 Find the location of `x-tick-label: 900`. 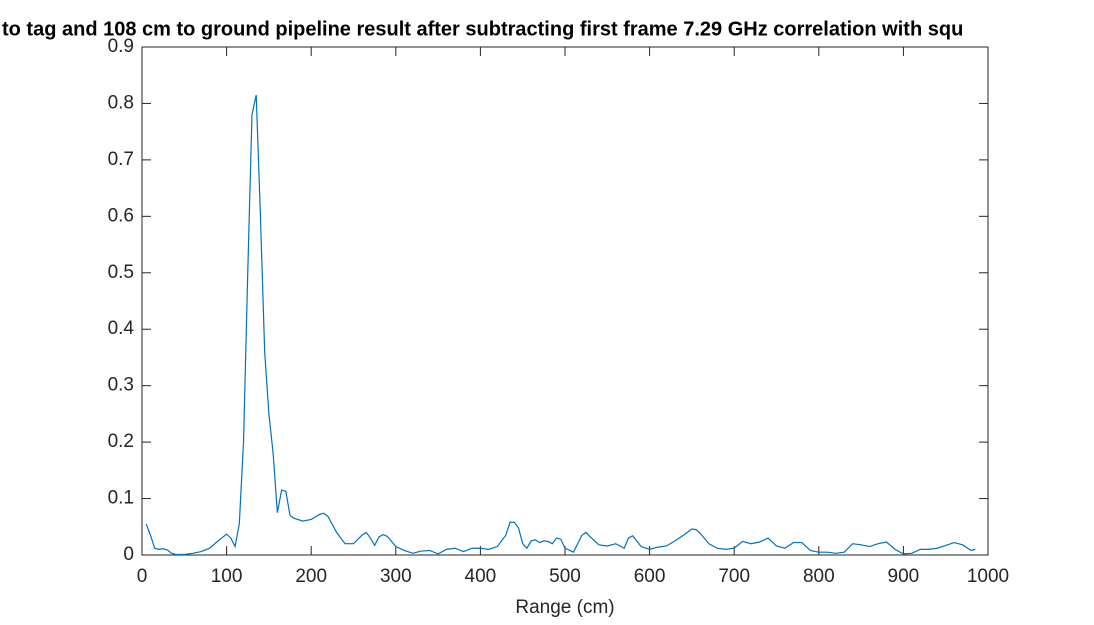

x-tick-label: 900 is located at coordinates (904, 576).